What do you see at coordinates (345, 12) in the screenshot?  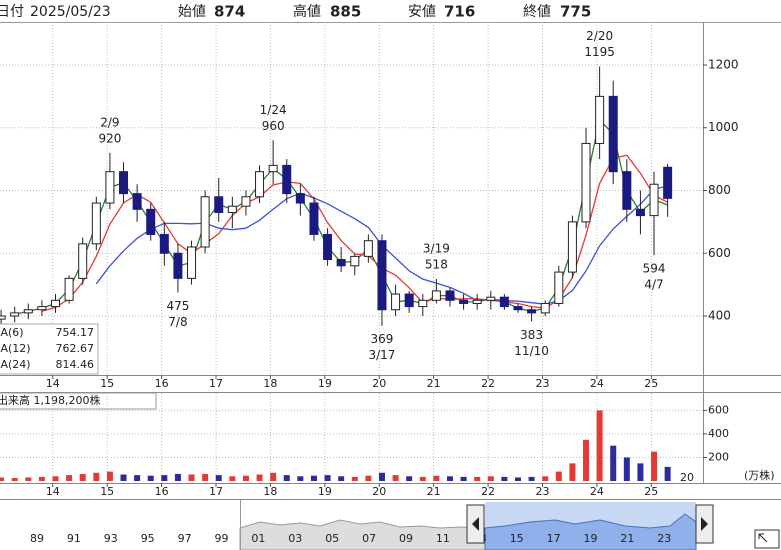 I see `high-value: 885` at bounding box center [345, 12].